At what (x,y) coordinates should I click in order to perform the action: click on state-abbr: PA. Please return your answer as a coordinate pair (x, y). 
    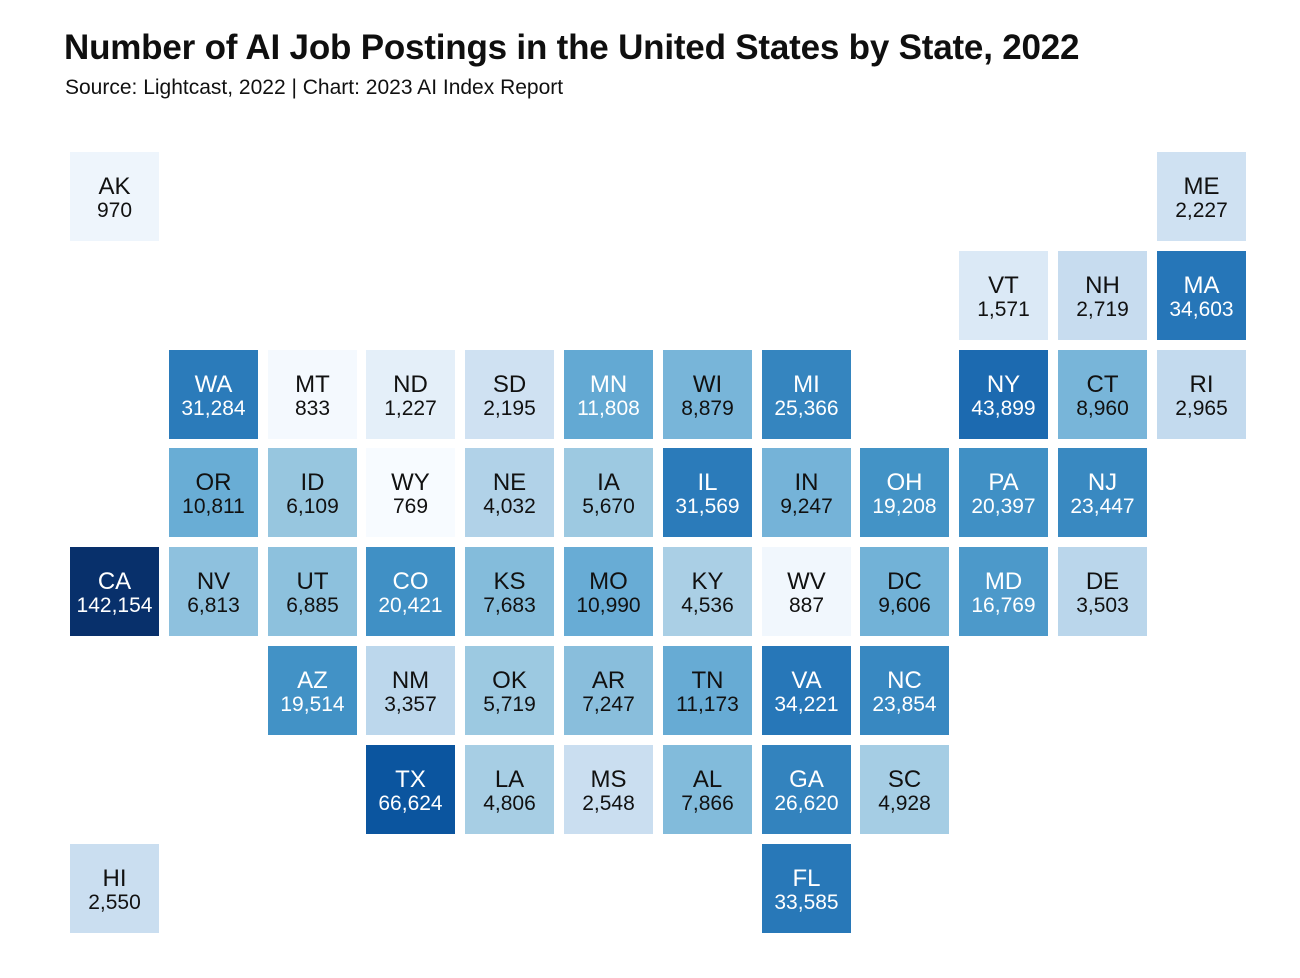
    Looking at the image, I should click on (1003, 482).